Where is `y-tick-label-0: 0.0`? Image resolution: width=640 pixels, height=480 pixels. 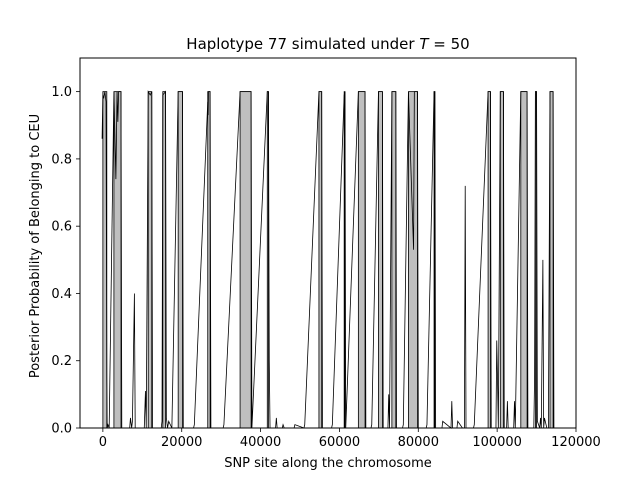
y-tick-label-0: 0.0 is located at coordinates (61, 429).